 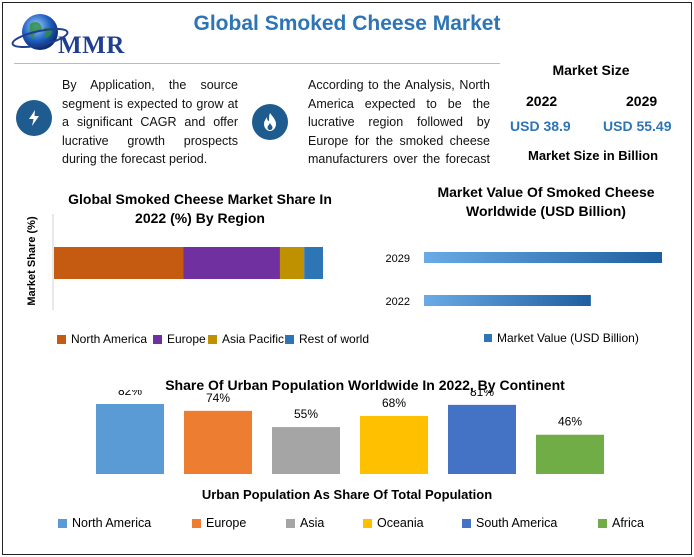 I want to click on lightning-bolt-icon, so click(x=34, y=118).